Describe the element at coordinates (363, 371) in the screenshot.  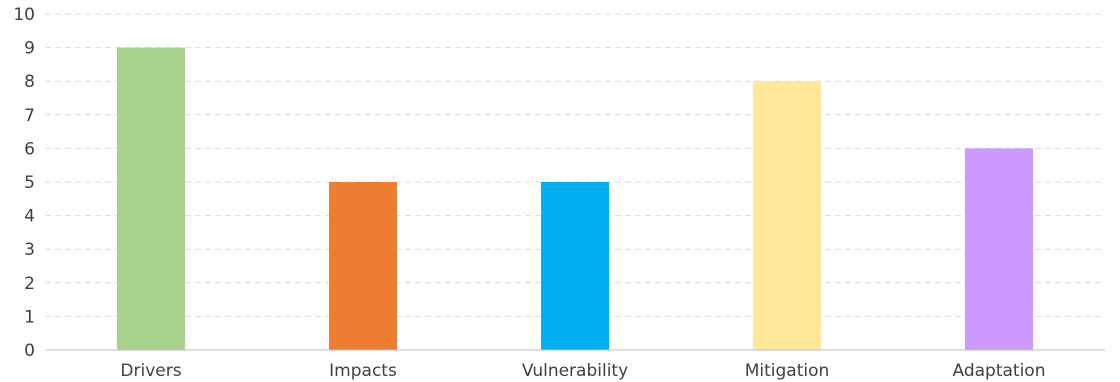
I see `x-tick-label: Impacts` at that location.